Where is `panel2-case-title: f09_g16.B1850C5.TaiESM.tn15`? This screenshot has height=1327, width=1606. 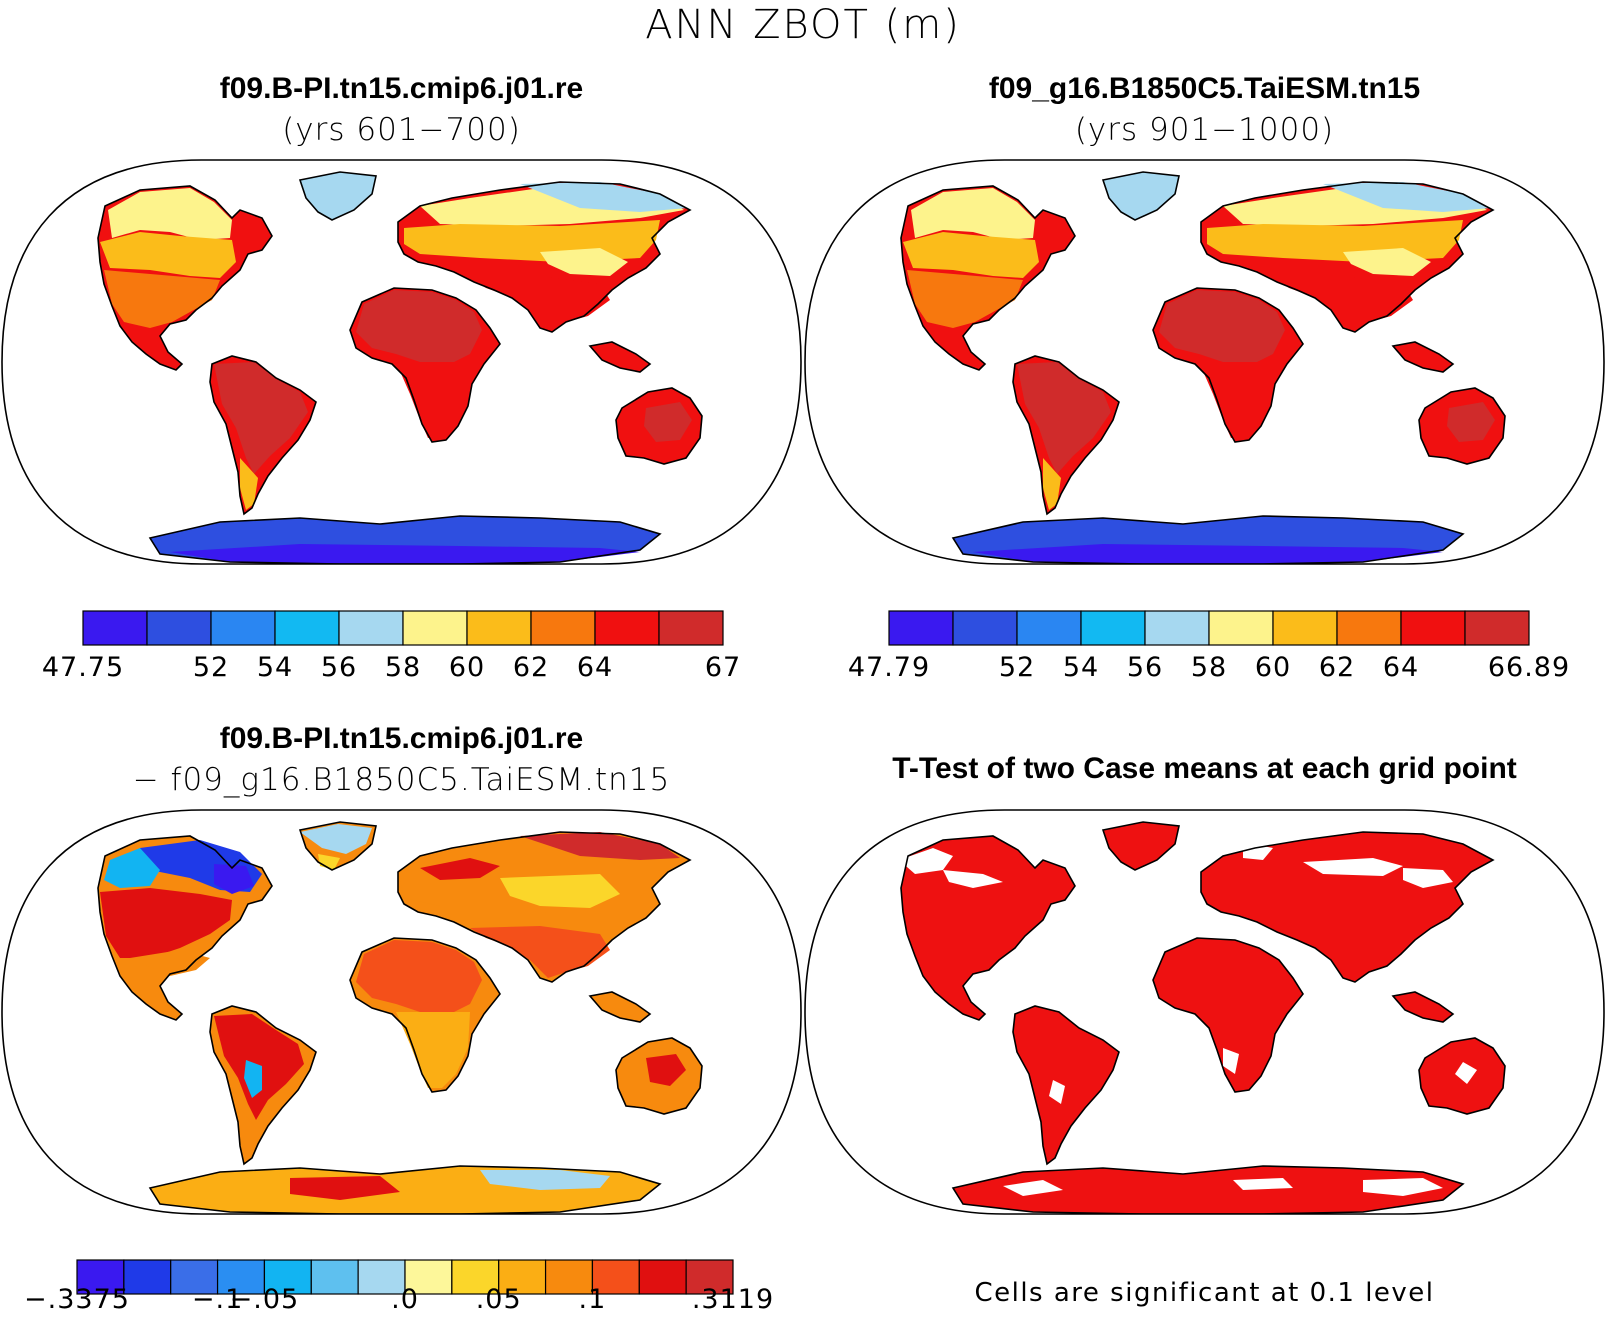
panel2-case-title: f09_g16.B1850C5.TaiESM.tn15 is located at coordinates (1204, 88).